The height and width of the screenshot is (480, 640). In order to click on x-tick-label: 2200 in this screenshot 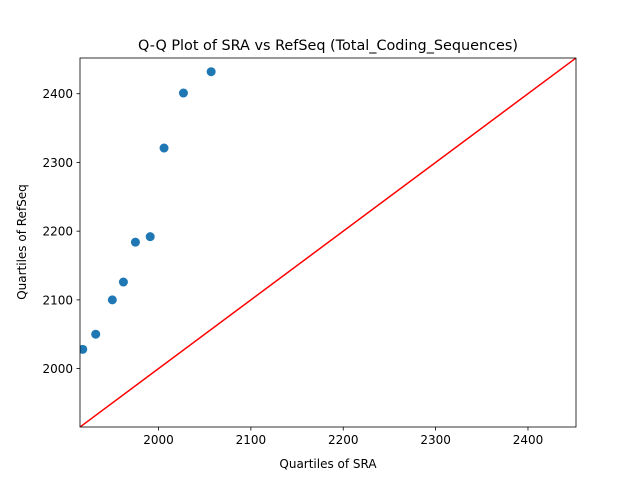, I will do `click(343, 440)`.